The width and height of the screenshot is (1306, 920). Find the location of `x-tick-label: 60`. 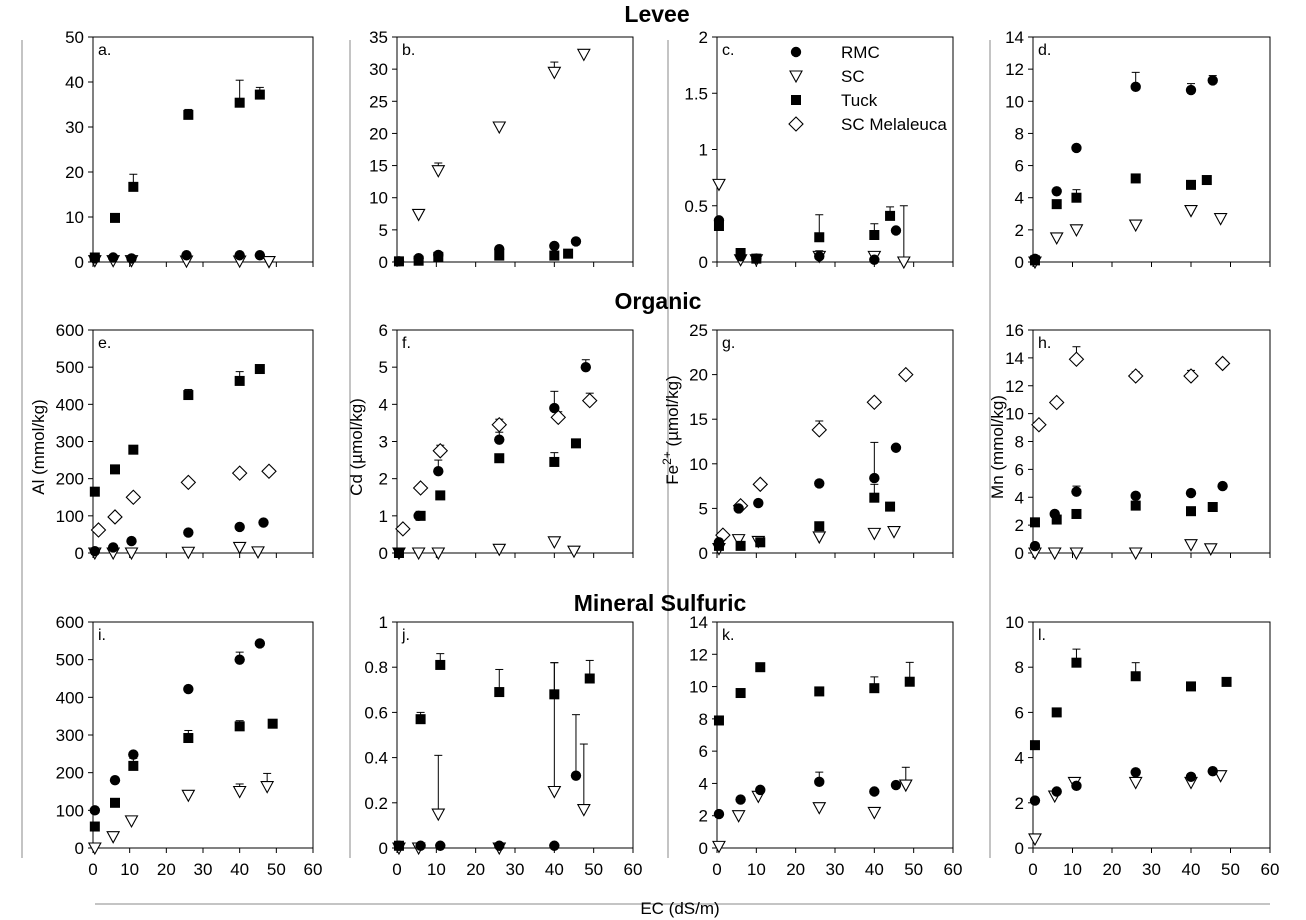

x-tick-label: 60 is located at coordinates (633, 869).